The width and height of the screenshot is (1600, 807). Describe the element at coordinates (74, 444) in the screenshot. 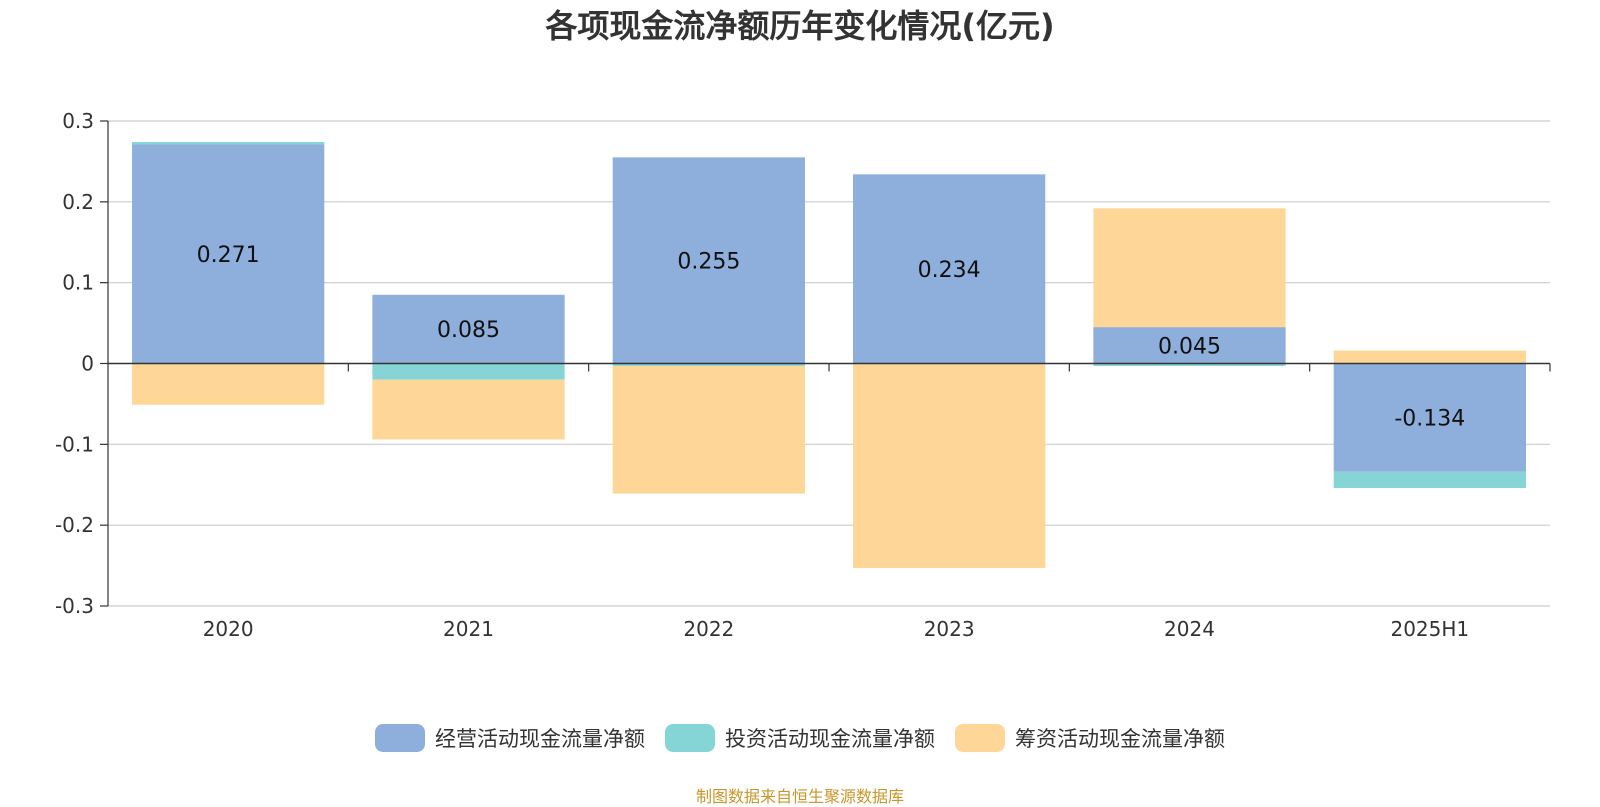

I see `y-tick-label: -0.1` at that location.